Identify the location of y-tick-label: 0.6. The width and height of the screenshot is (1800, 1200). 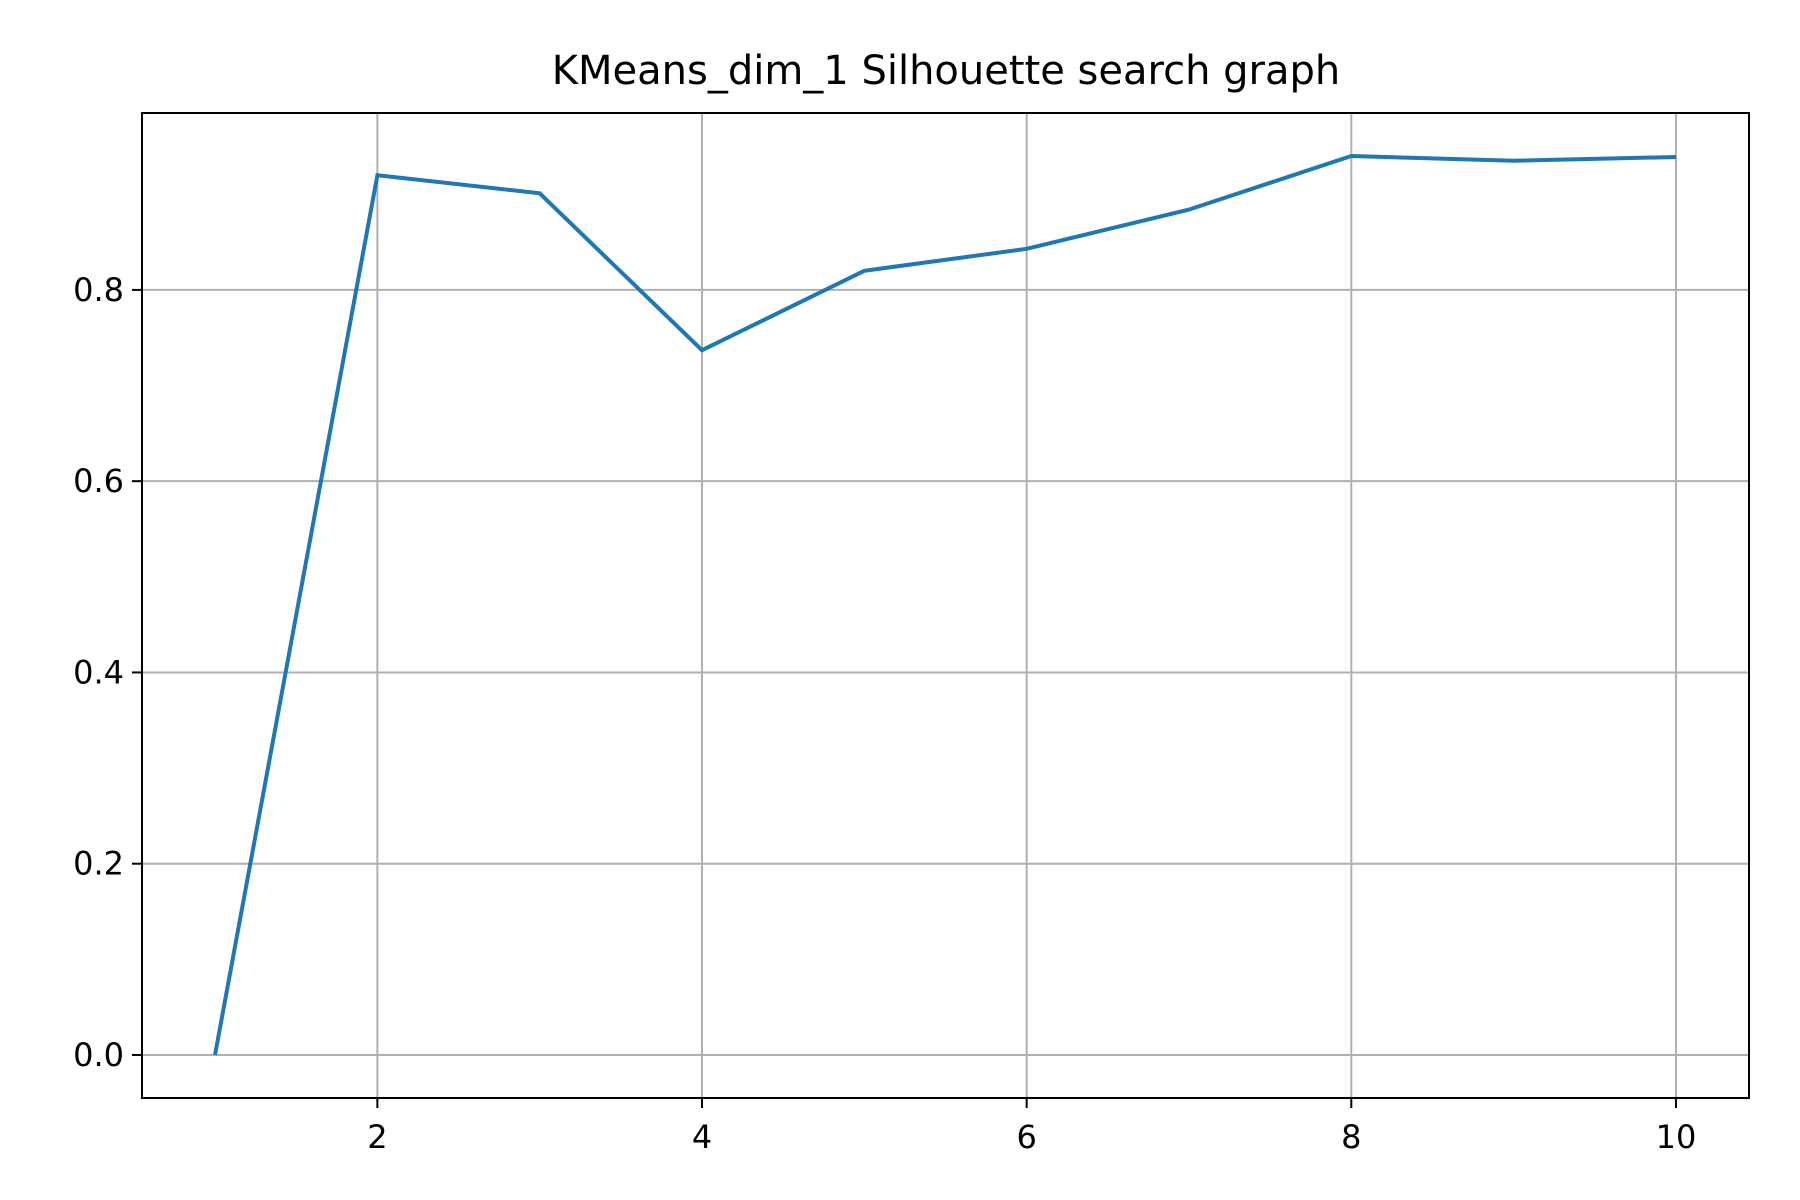
(98, 481).